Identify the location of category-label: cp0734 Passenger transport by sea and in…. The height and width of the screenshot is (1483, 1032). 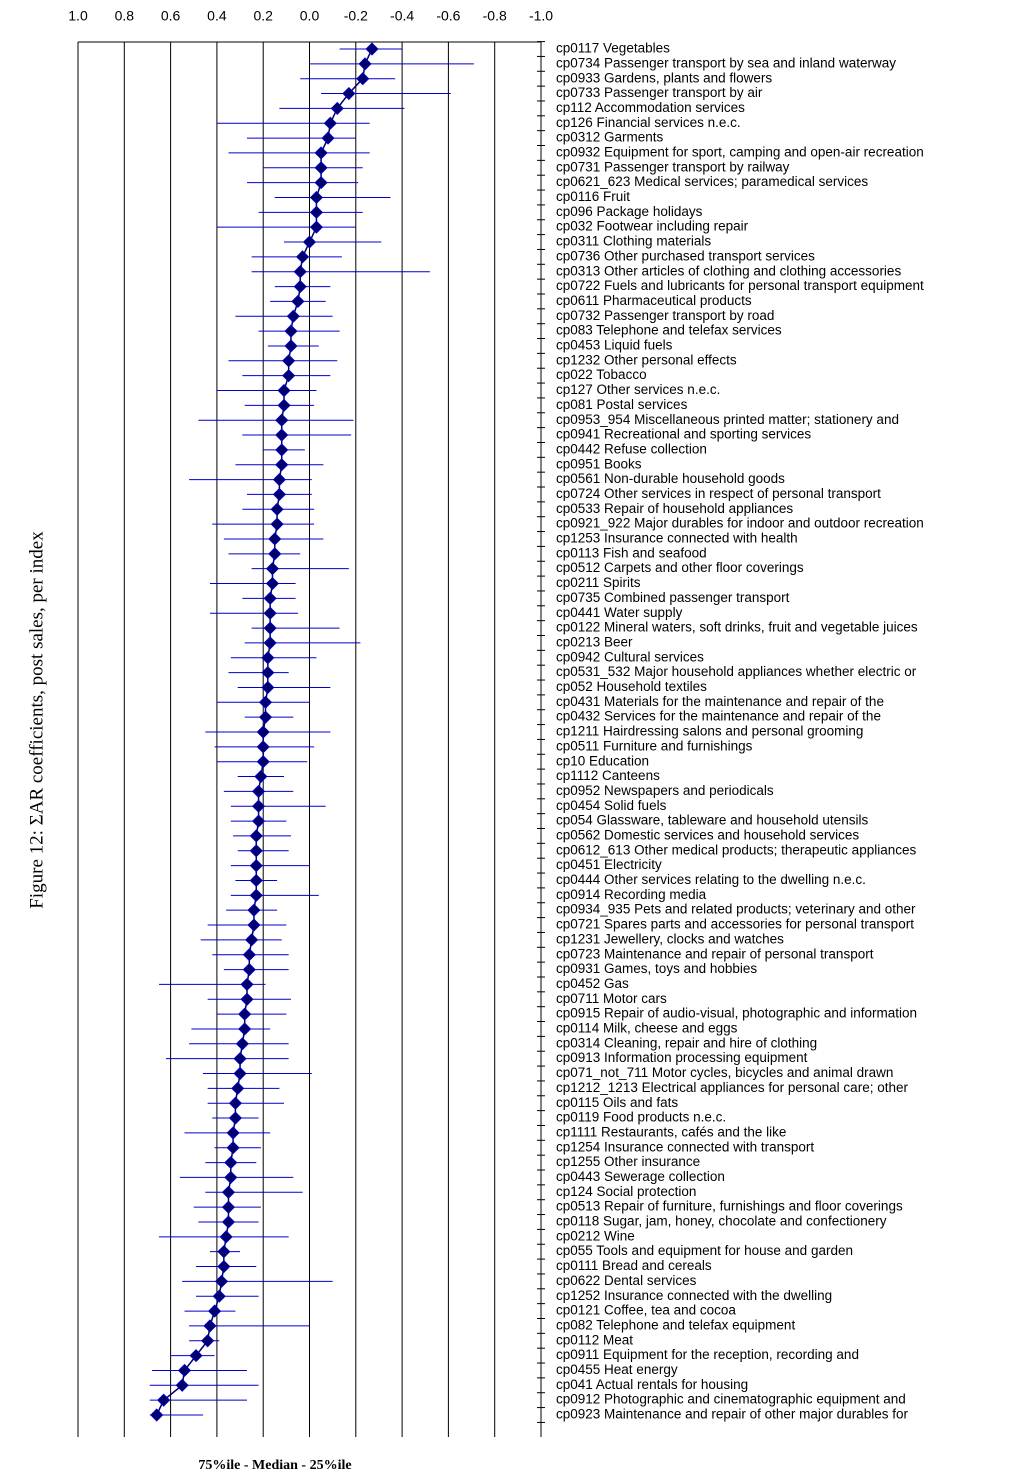
(726, 62).